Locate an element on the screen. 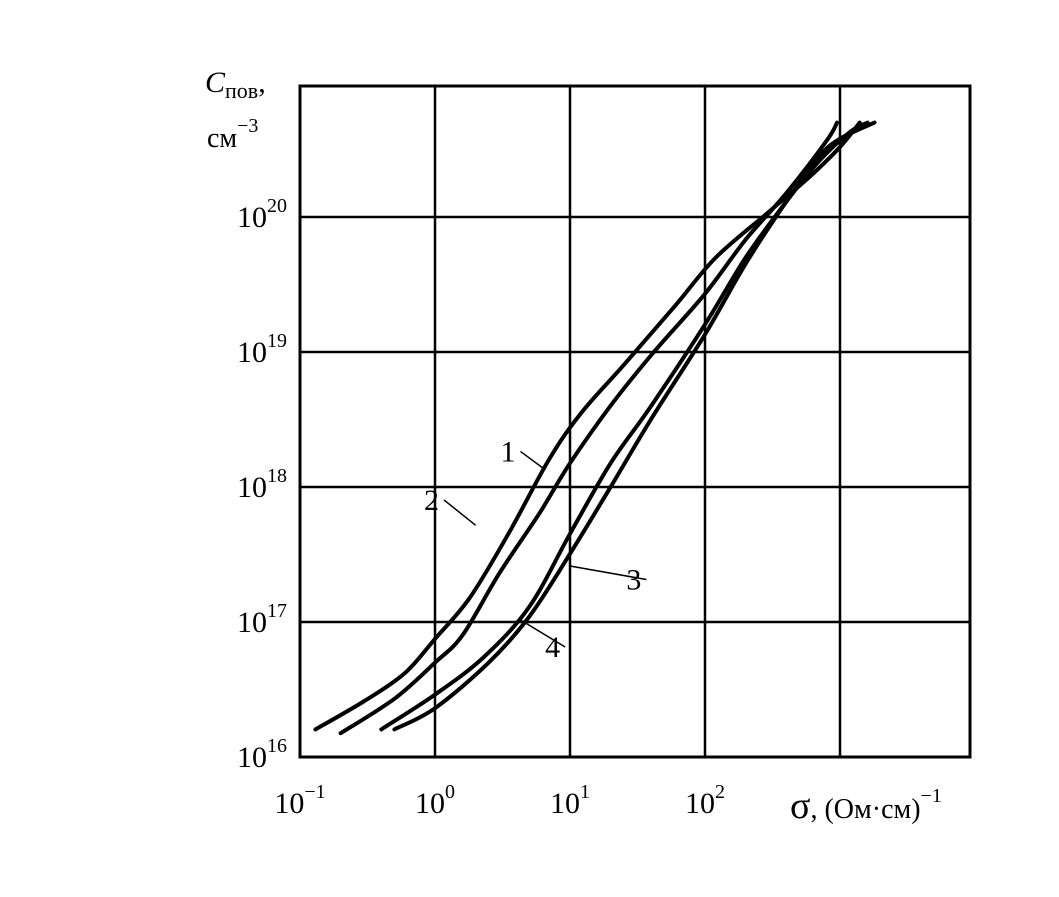 The image size is (1059, 897). x-tick-label: 10⁰ is located at coordinates (435, 800).